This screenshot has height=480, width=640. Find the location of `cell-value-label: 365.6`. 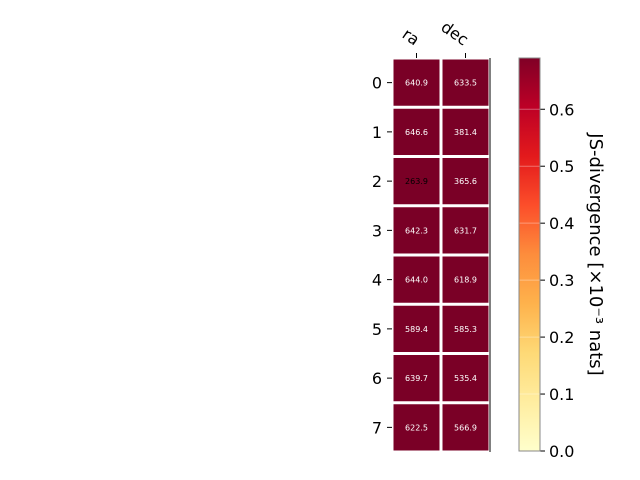

cell-value-label: 365.6 is located at coordinates (465, 181).